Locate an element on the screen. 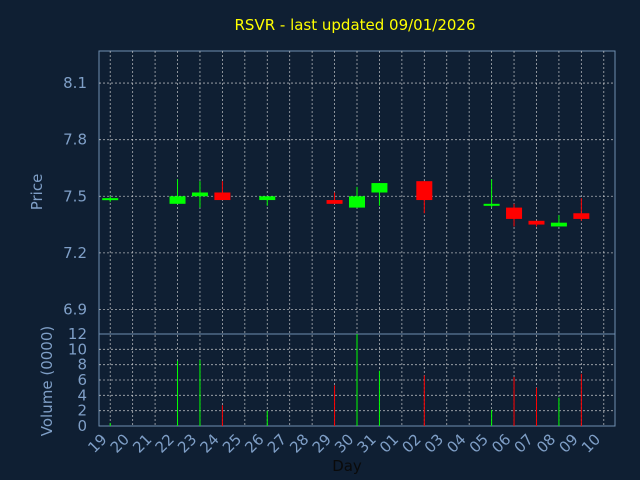  volume-bars is located at coordinates (345, 380).